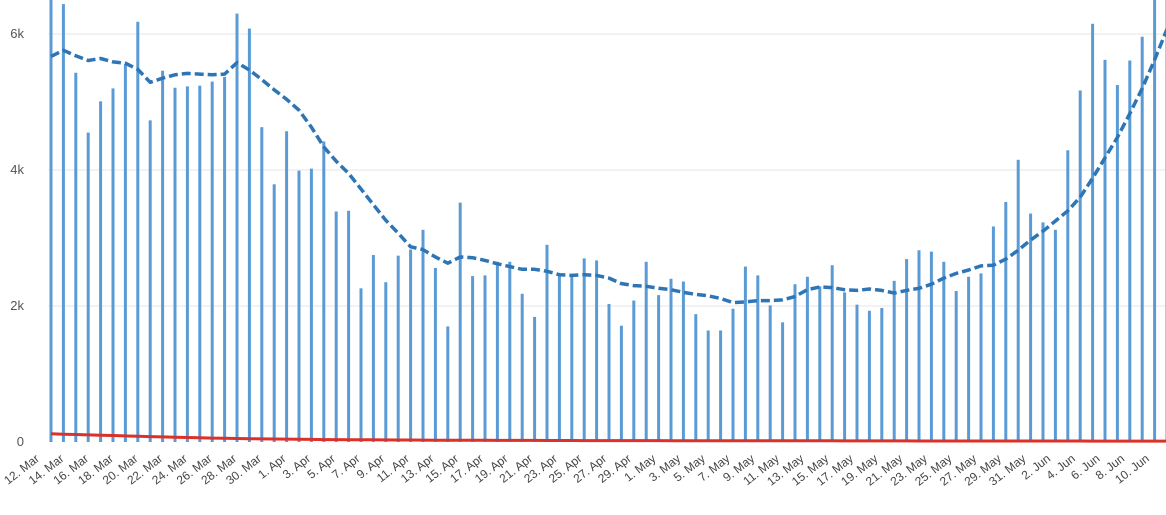  Describe the element at coordinates (20, 441) in the screenshot. I see `y-tick-label: 0` at that location.